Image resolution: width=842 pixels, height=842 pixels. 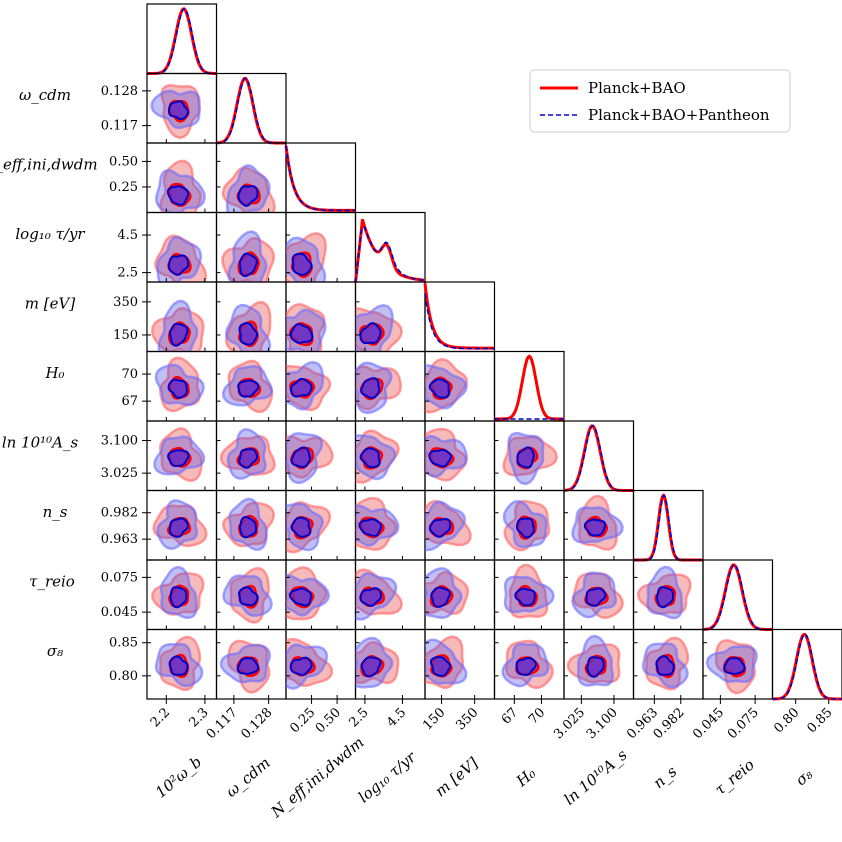 What do you see at coordinates (460, 525) in the screenshot?
I see `contour-panel-m-ns` at bounding box center [460, 525].